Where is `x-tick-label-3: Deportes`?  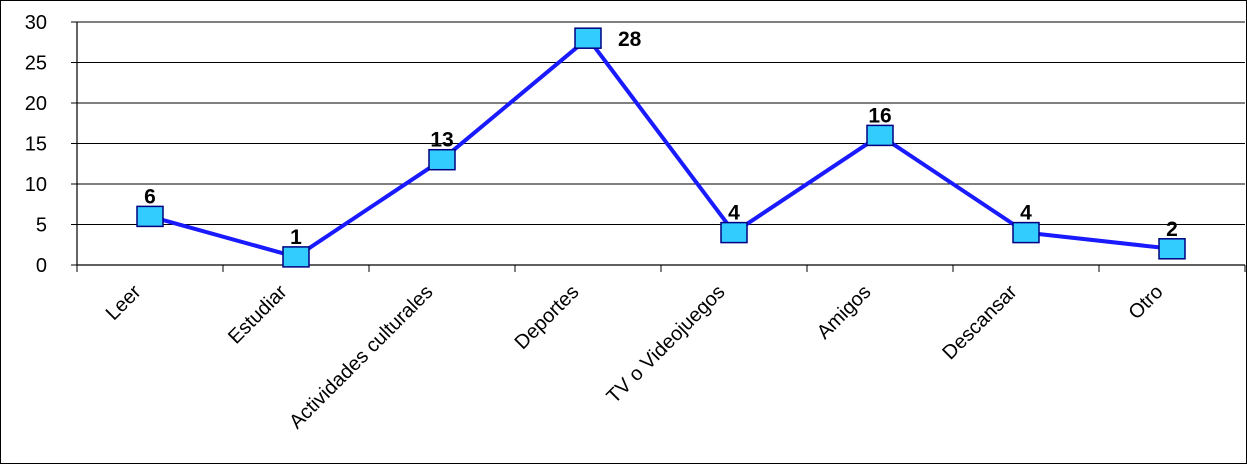 x-tick-label-3: Deportes is located at coordinates (547, 317).